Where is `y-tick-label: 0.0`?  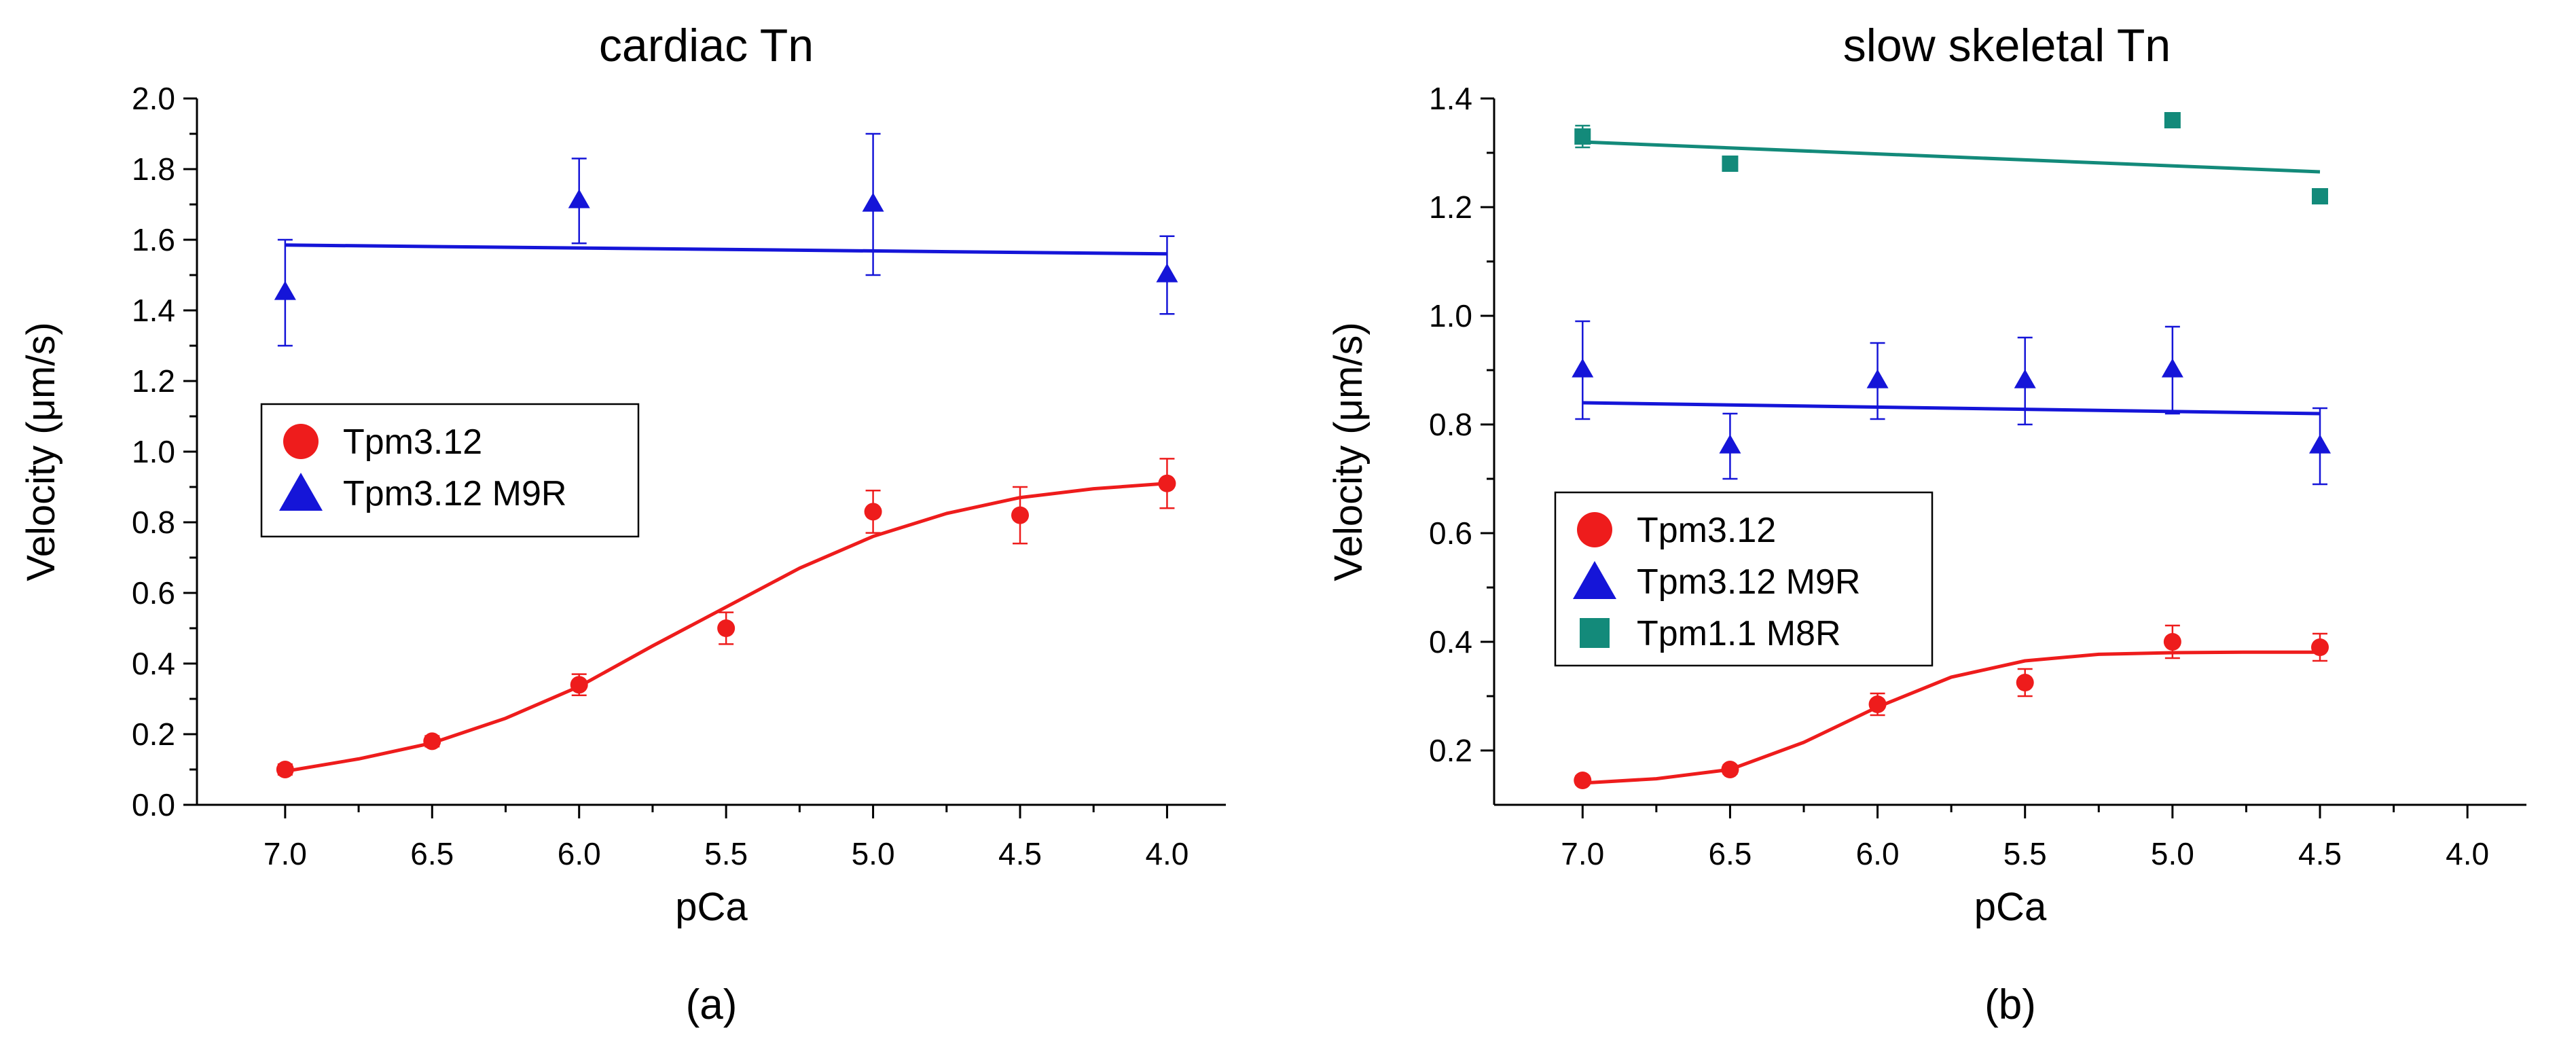
y-tick-label: 0.0 is located at coordinates (153, 804).